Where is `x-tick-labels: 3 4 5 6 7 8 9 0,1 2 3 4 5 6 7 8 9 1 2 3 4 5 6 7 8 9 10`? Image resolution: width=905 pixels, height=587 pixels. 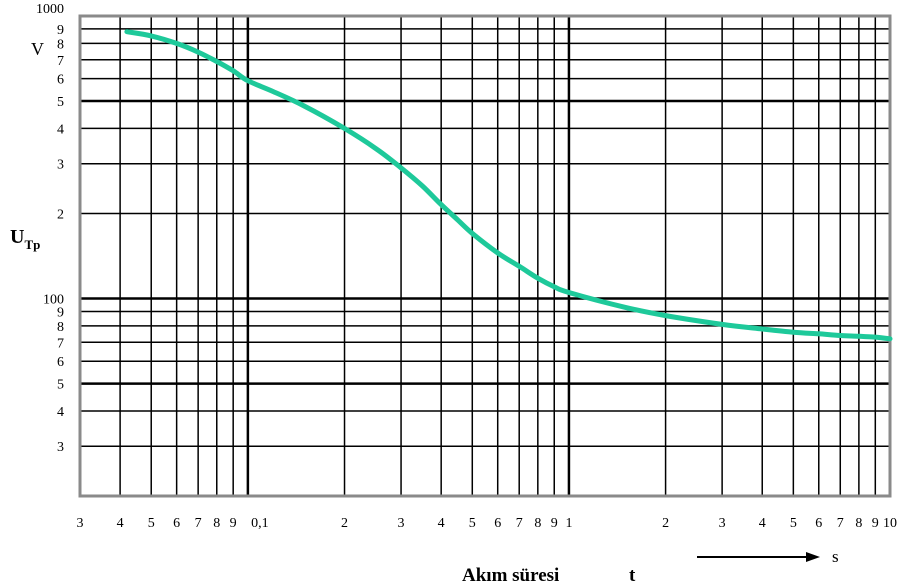 x-tick-labels: 3 4 5 6 7 8 9 0,1 2 3 4 5 6 7 8 9 1 2 3 4 5 6 7 8 9 10 is located at coordinates (487, 523).